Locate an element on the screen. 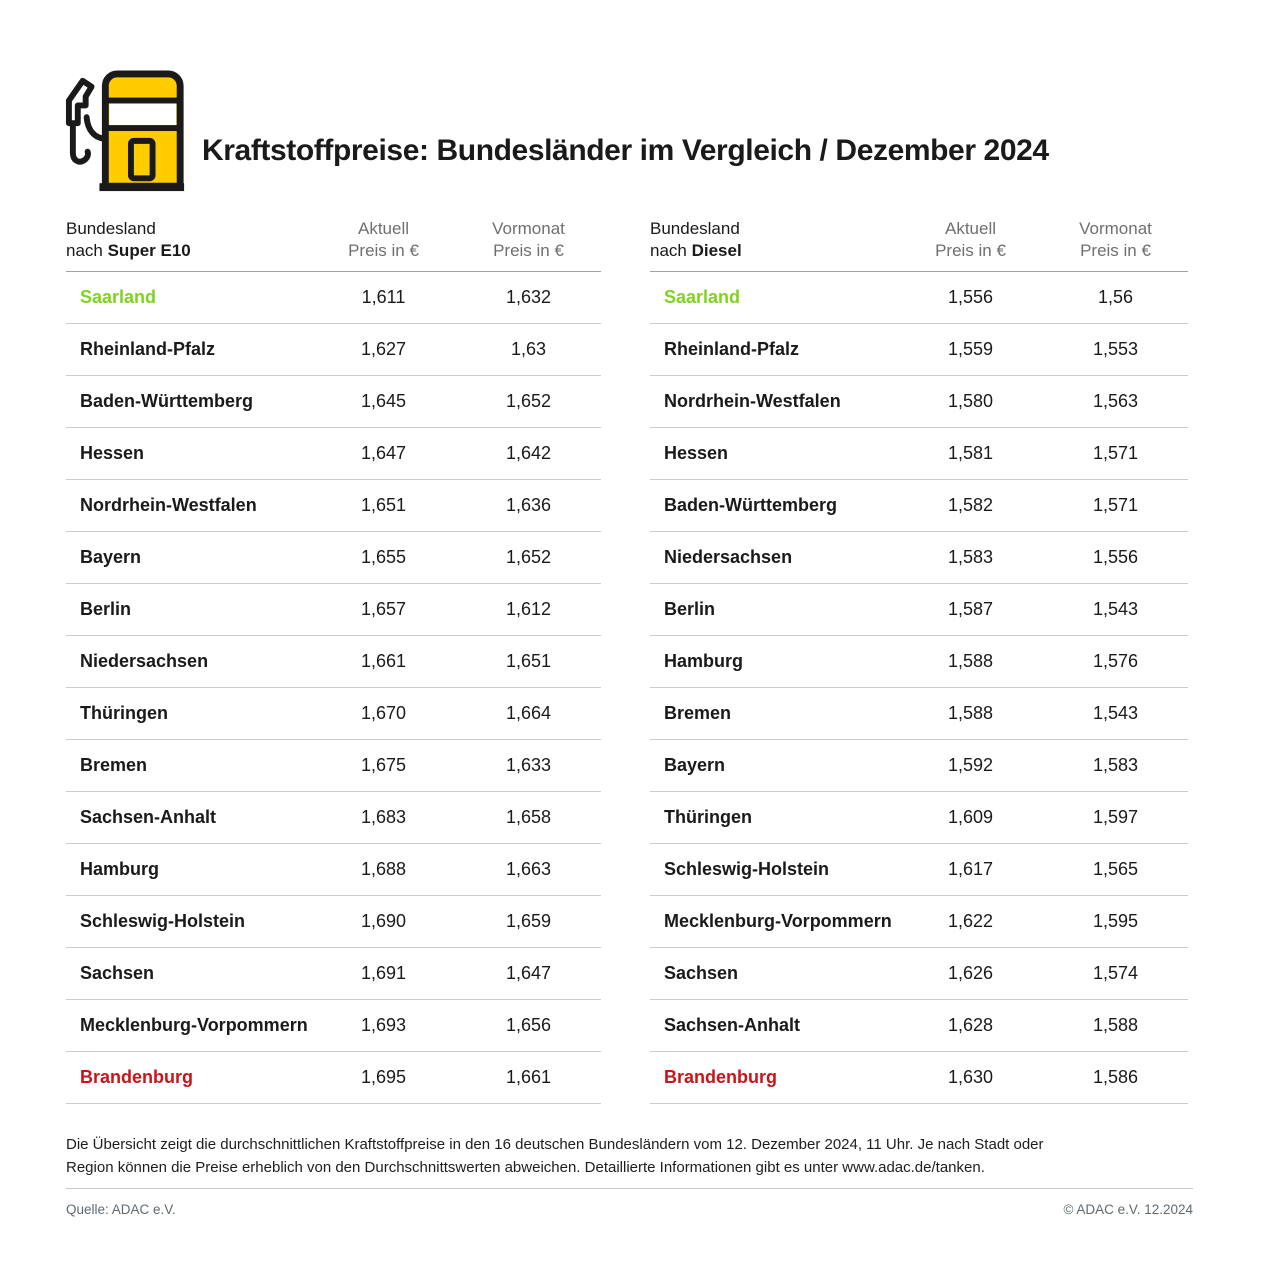 This screenshot has height=1272, width=1280. table-row: Bremen 1,588 1,543 is located at coordinates (919, 714).